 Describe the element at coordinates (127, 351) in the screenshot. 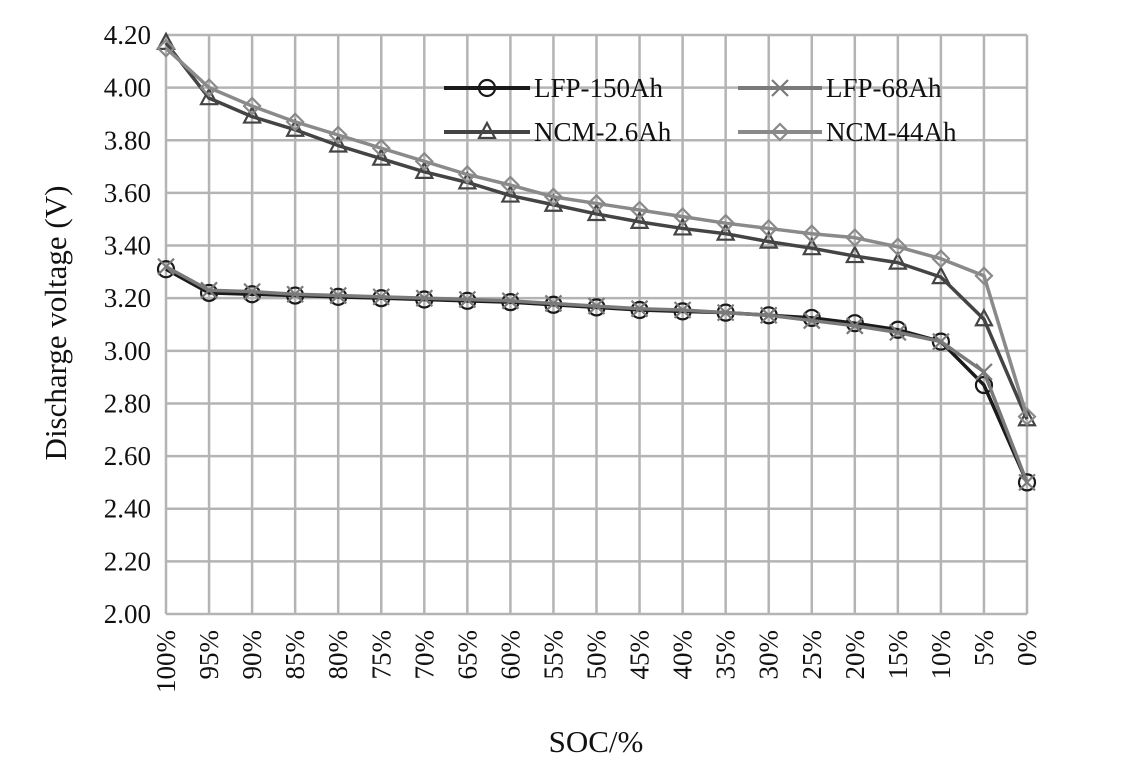

I see `y-tick-label: 3.00` at that location.